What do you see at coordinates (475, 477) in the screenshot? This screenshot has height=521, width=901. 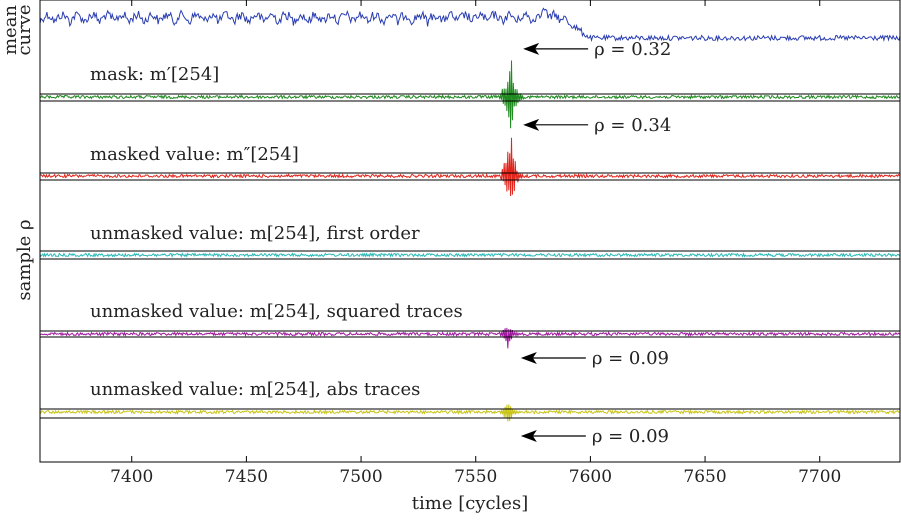 I see `x-tick-label: 7550` at bounding box center [475, 477].